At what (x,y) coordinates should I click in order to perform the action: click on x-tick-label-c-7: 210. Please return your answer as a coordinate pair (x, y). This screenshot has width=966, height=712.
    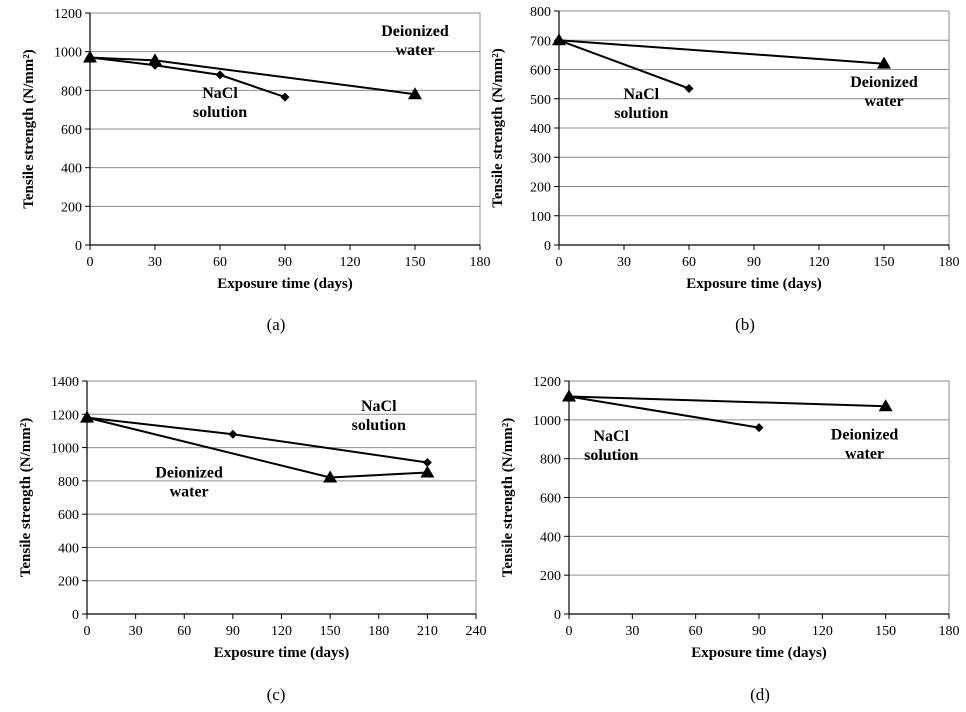
    Looking at the image, I should click on (427, 631).